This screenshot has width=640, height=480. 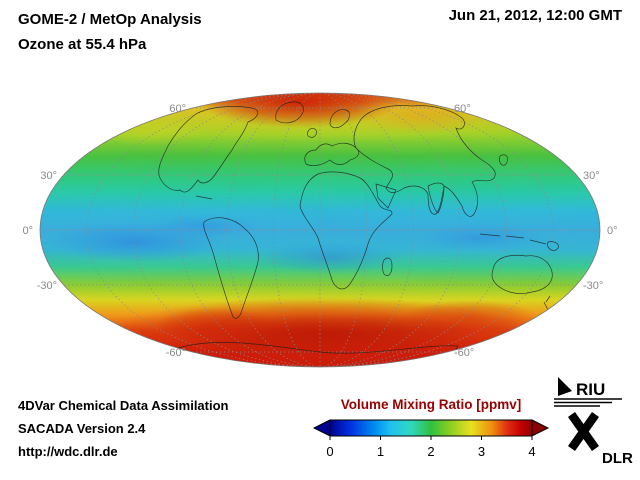 I want to click on colorbar-tick-marks, so click(x=431, y=438).